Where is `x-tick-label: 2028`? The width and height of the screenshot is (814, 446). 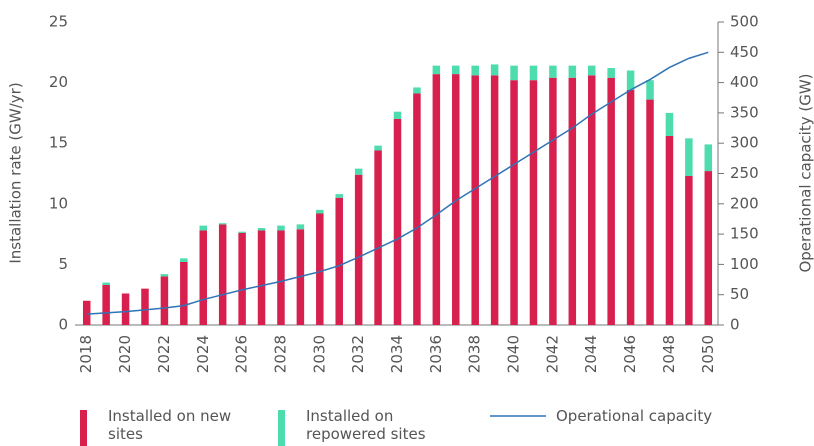 x-tick-label: 2028 is located at coordinates (280, 354).